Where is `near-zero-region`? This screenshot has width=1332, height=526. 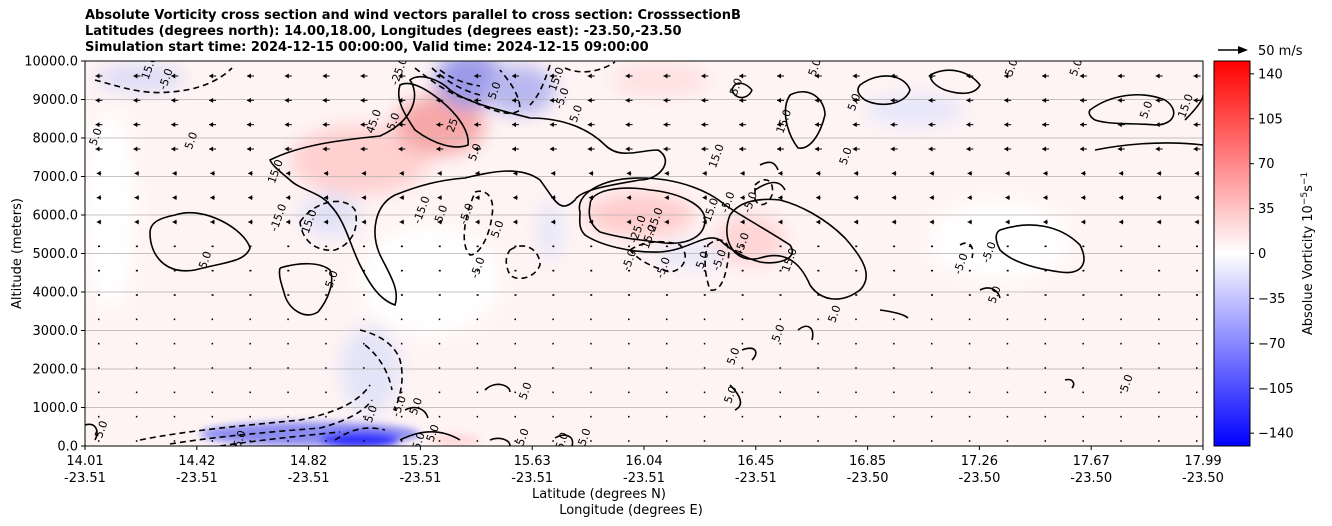 near-zero-region is located at coordinates (1000, 240).